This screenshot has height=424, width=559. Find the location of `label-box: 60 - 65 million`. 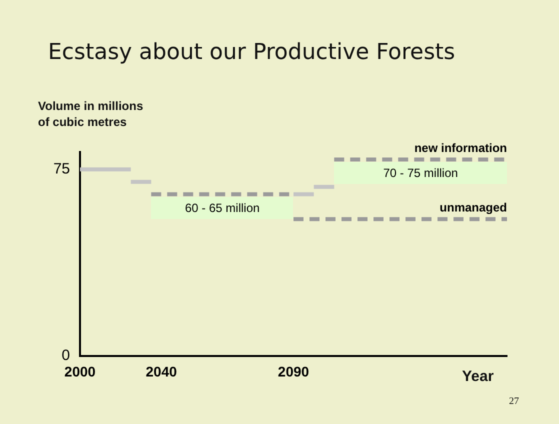

label-box: 60 - 65 million is located at coordinates (222, 208).